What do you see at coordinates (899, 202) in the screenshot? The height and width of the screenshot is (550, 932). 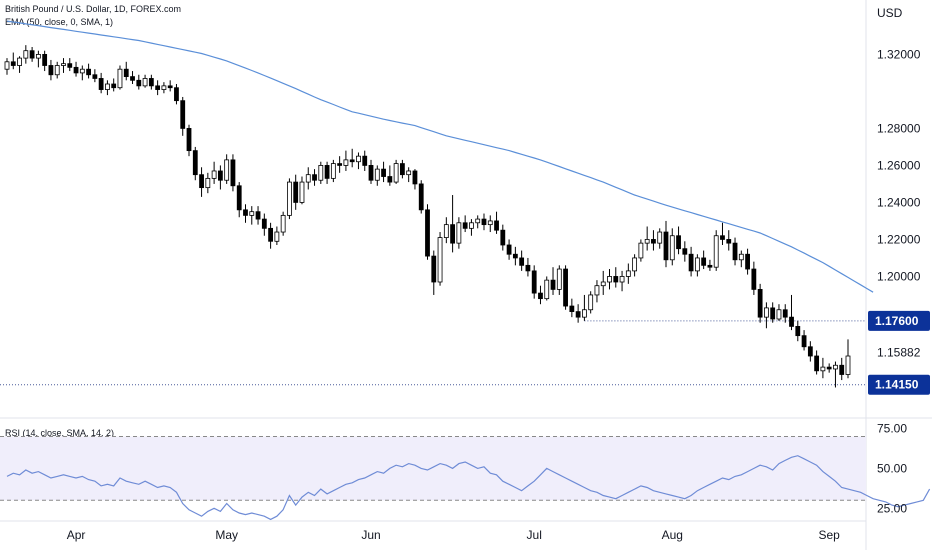 I see `price-tick-label: 1.24000` at bounding box center [899, 202].